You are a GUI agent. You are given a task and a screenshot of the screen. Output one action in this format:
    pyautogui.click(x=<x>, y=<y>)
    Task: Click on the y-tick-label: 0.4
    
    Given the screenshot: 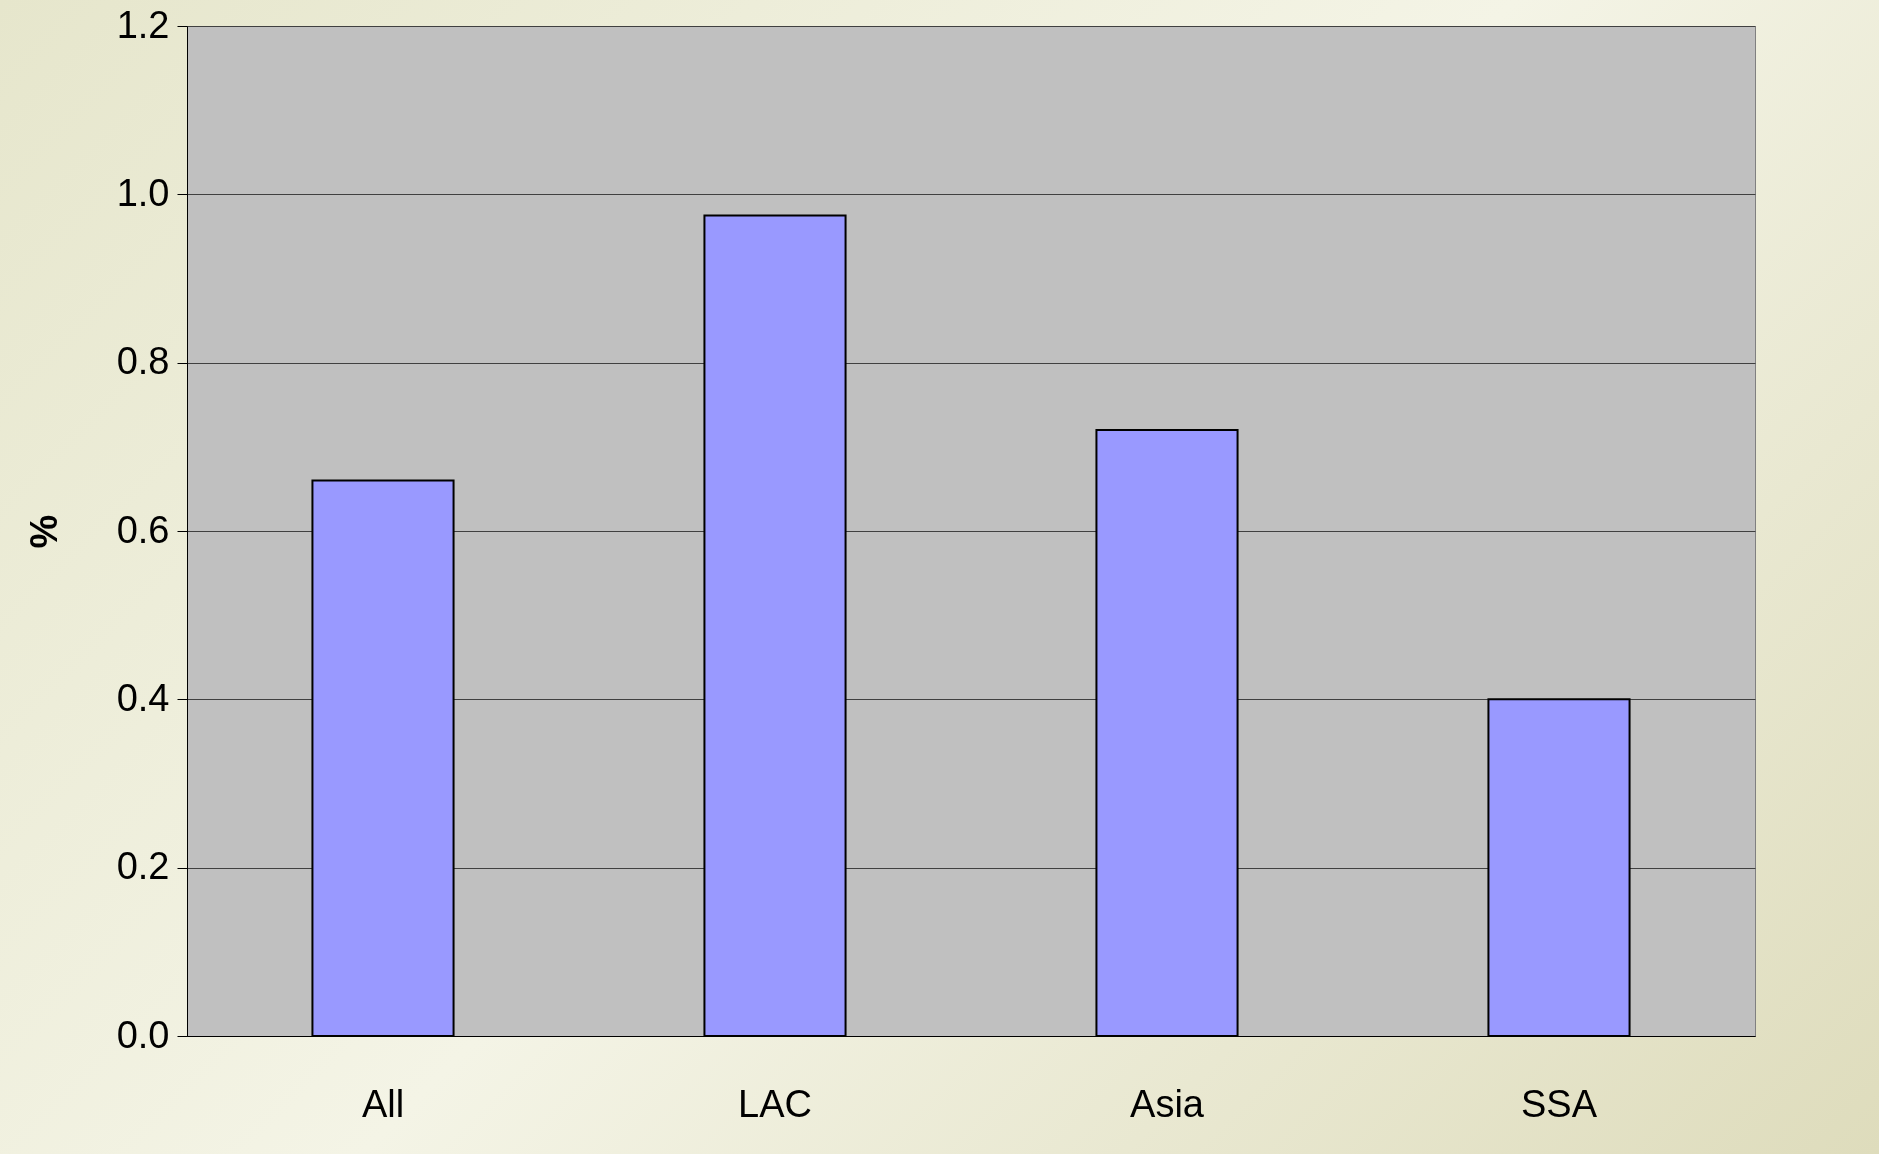 What is the action you would take?
    pyautogui.click(x=143, y=697)
    